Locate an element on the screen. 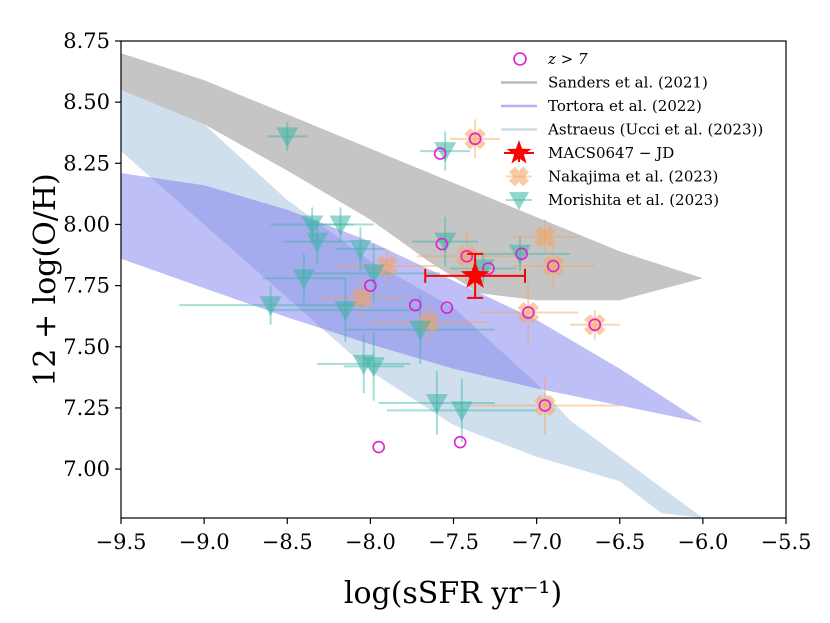 The image size is (830, 623). legend-label-astraeus: Astraeus (Ucci et al. (2023)) is located at coordinates (655, 130).